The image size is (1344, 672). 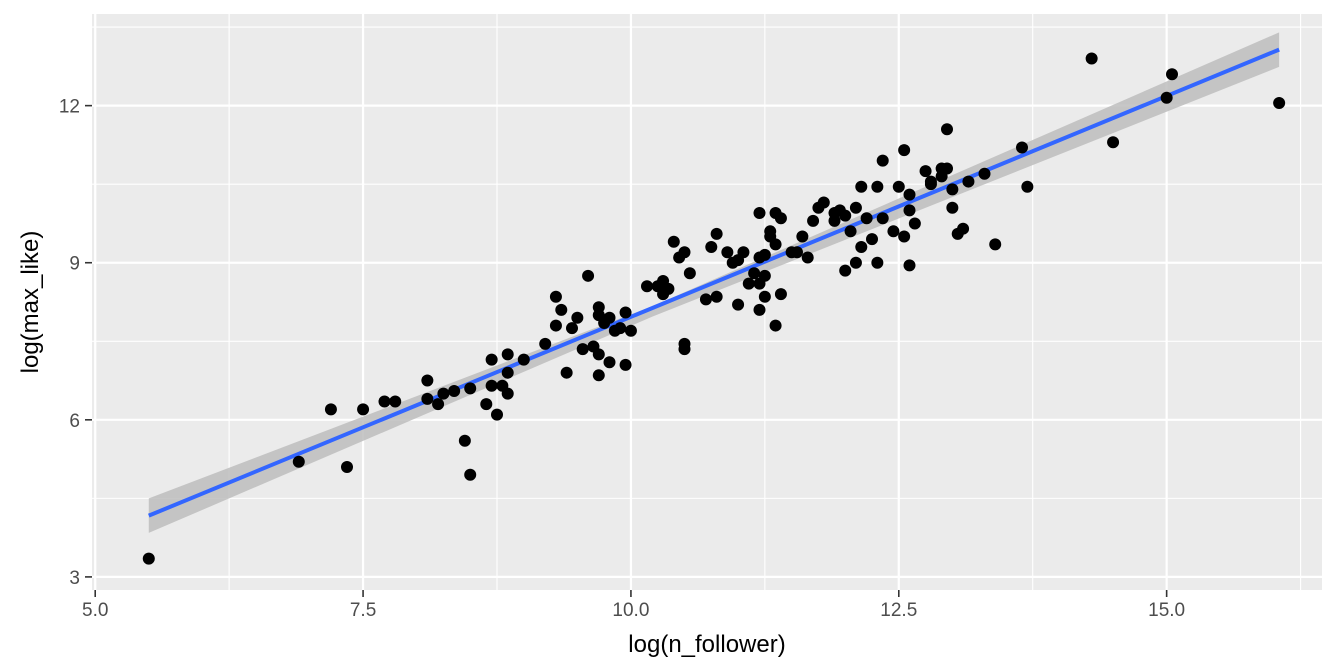 What do you see at coordinates (363, 610) in the screenshot?
I see `x-tick-label: 7.5` at bounding box center [363, 610].